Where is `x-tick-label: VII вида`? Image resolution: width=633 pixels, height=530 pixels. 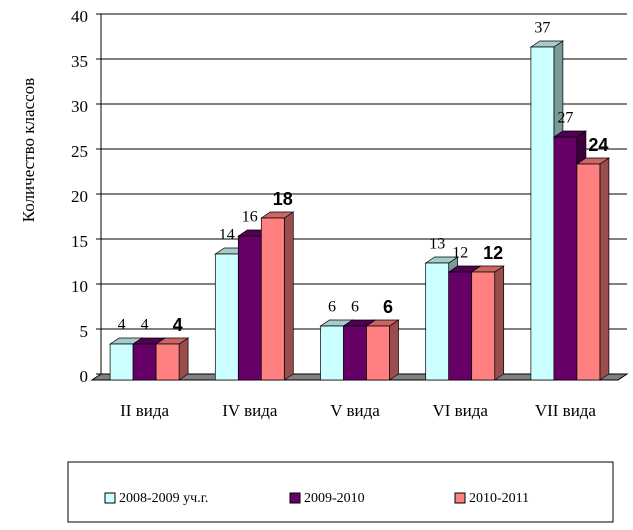
x-tick-label: VII вида is located at coordinates (566, 410).